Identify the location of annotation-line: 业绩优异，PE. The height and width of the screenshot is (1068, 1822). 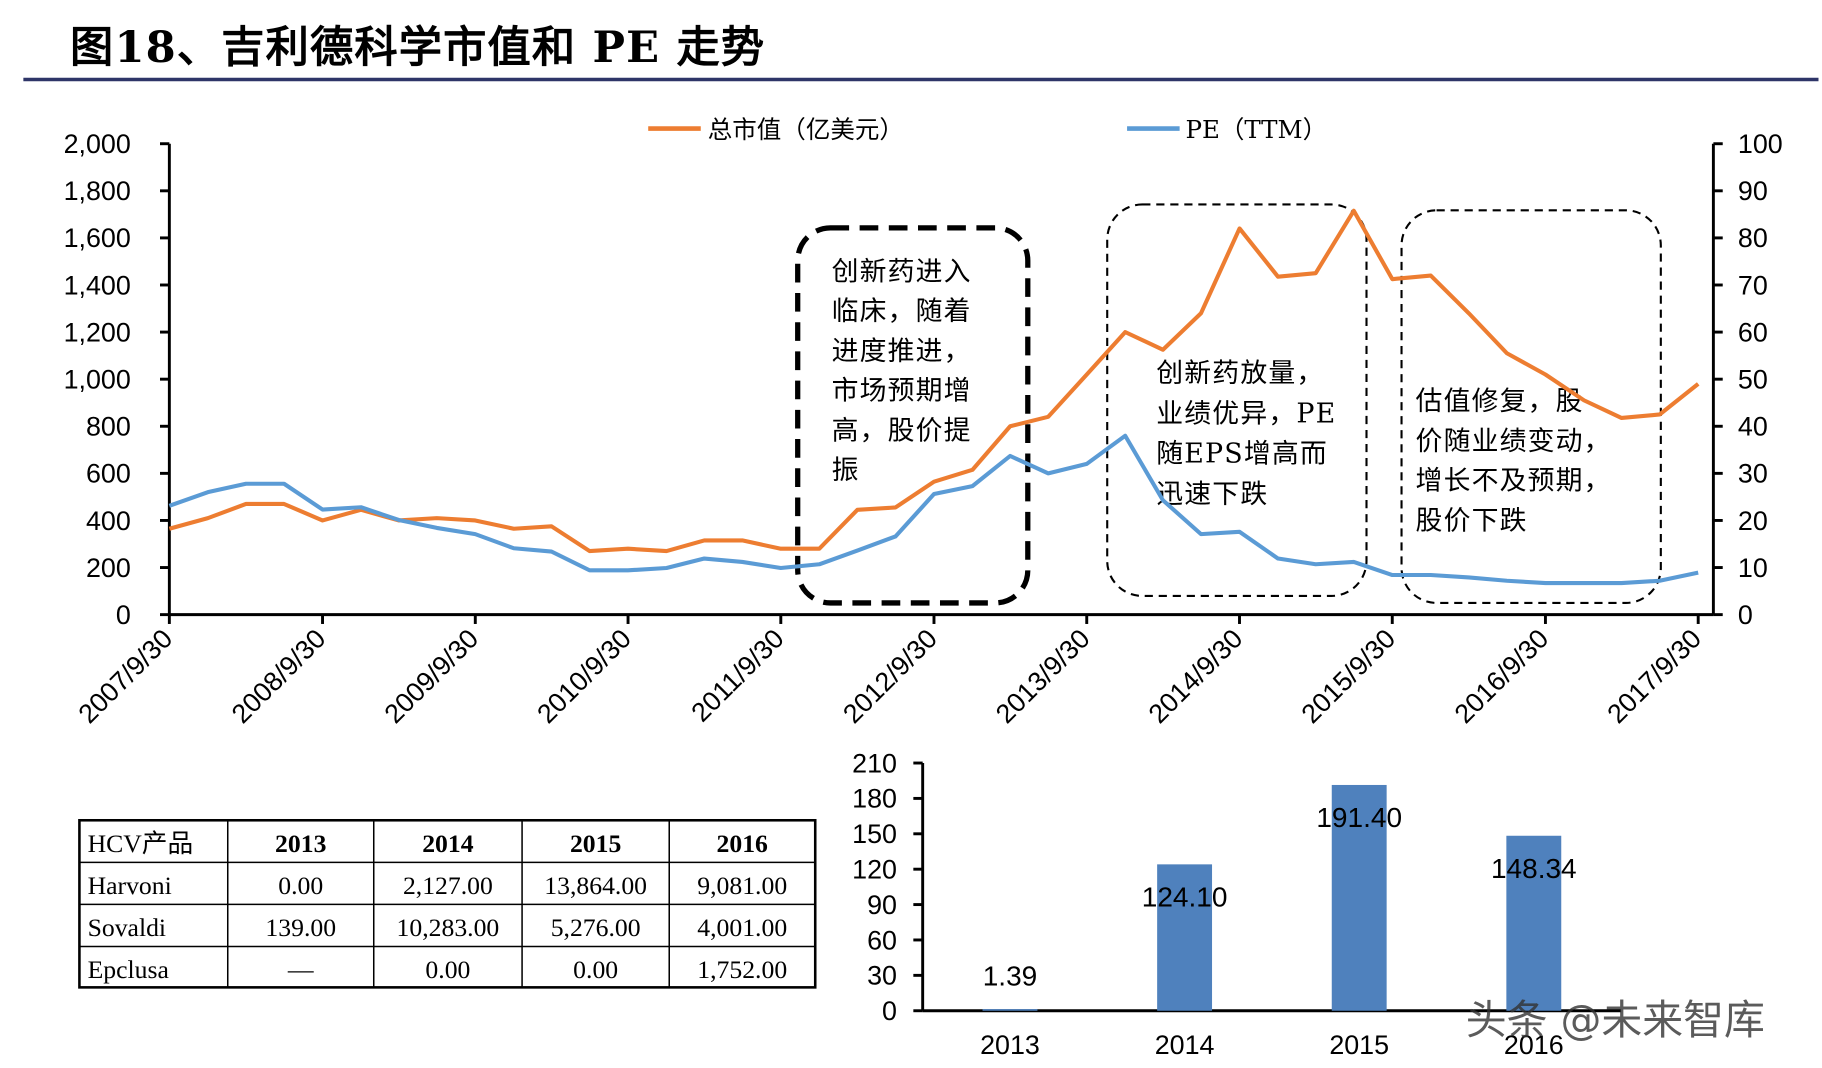
(1246, 413).